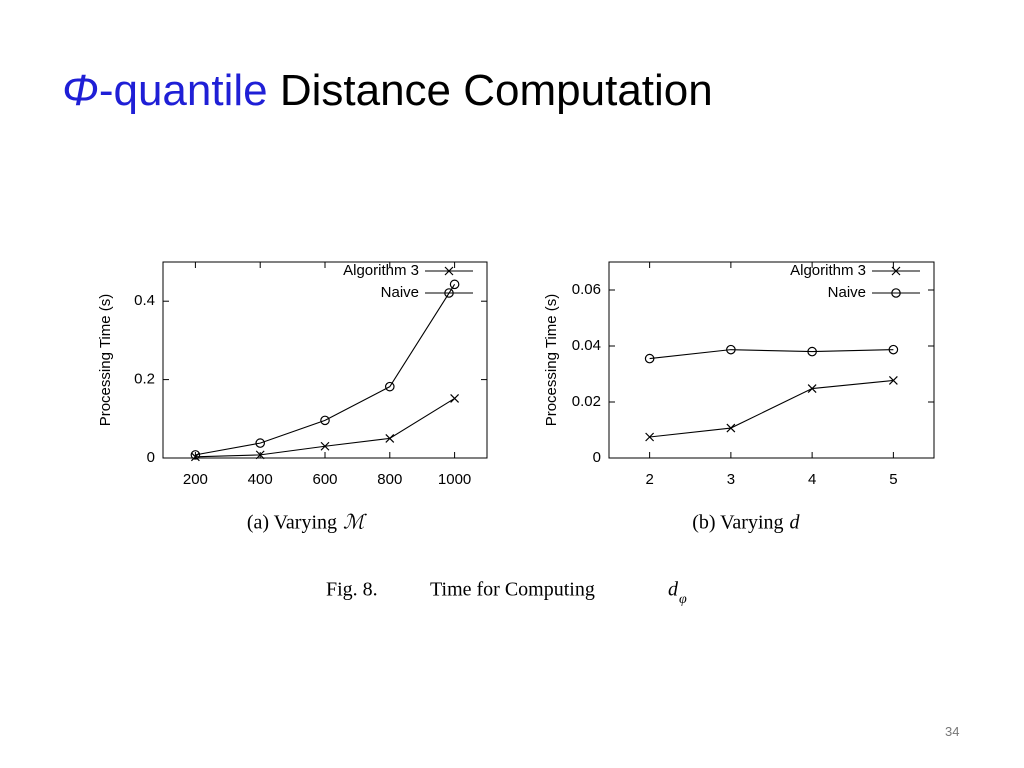  Describe the element at coordinates (496, 90) in the screenshot. I see `title-rest: Distance Computation` at that location.